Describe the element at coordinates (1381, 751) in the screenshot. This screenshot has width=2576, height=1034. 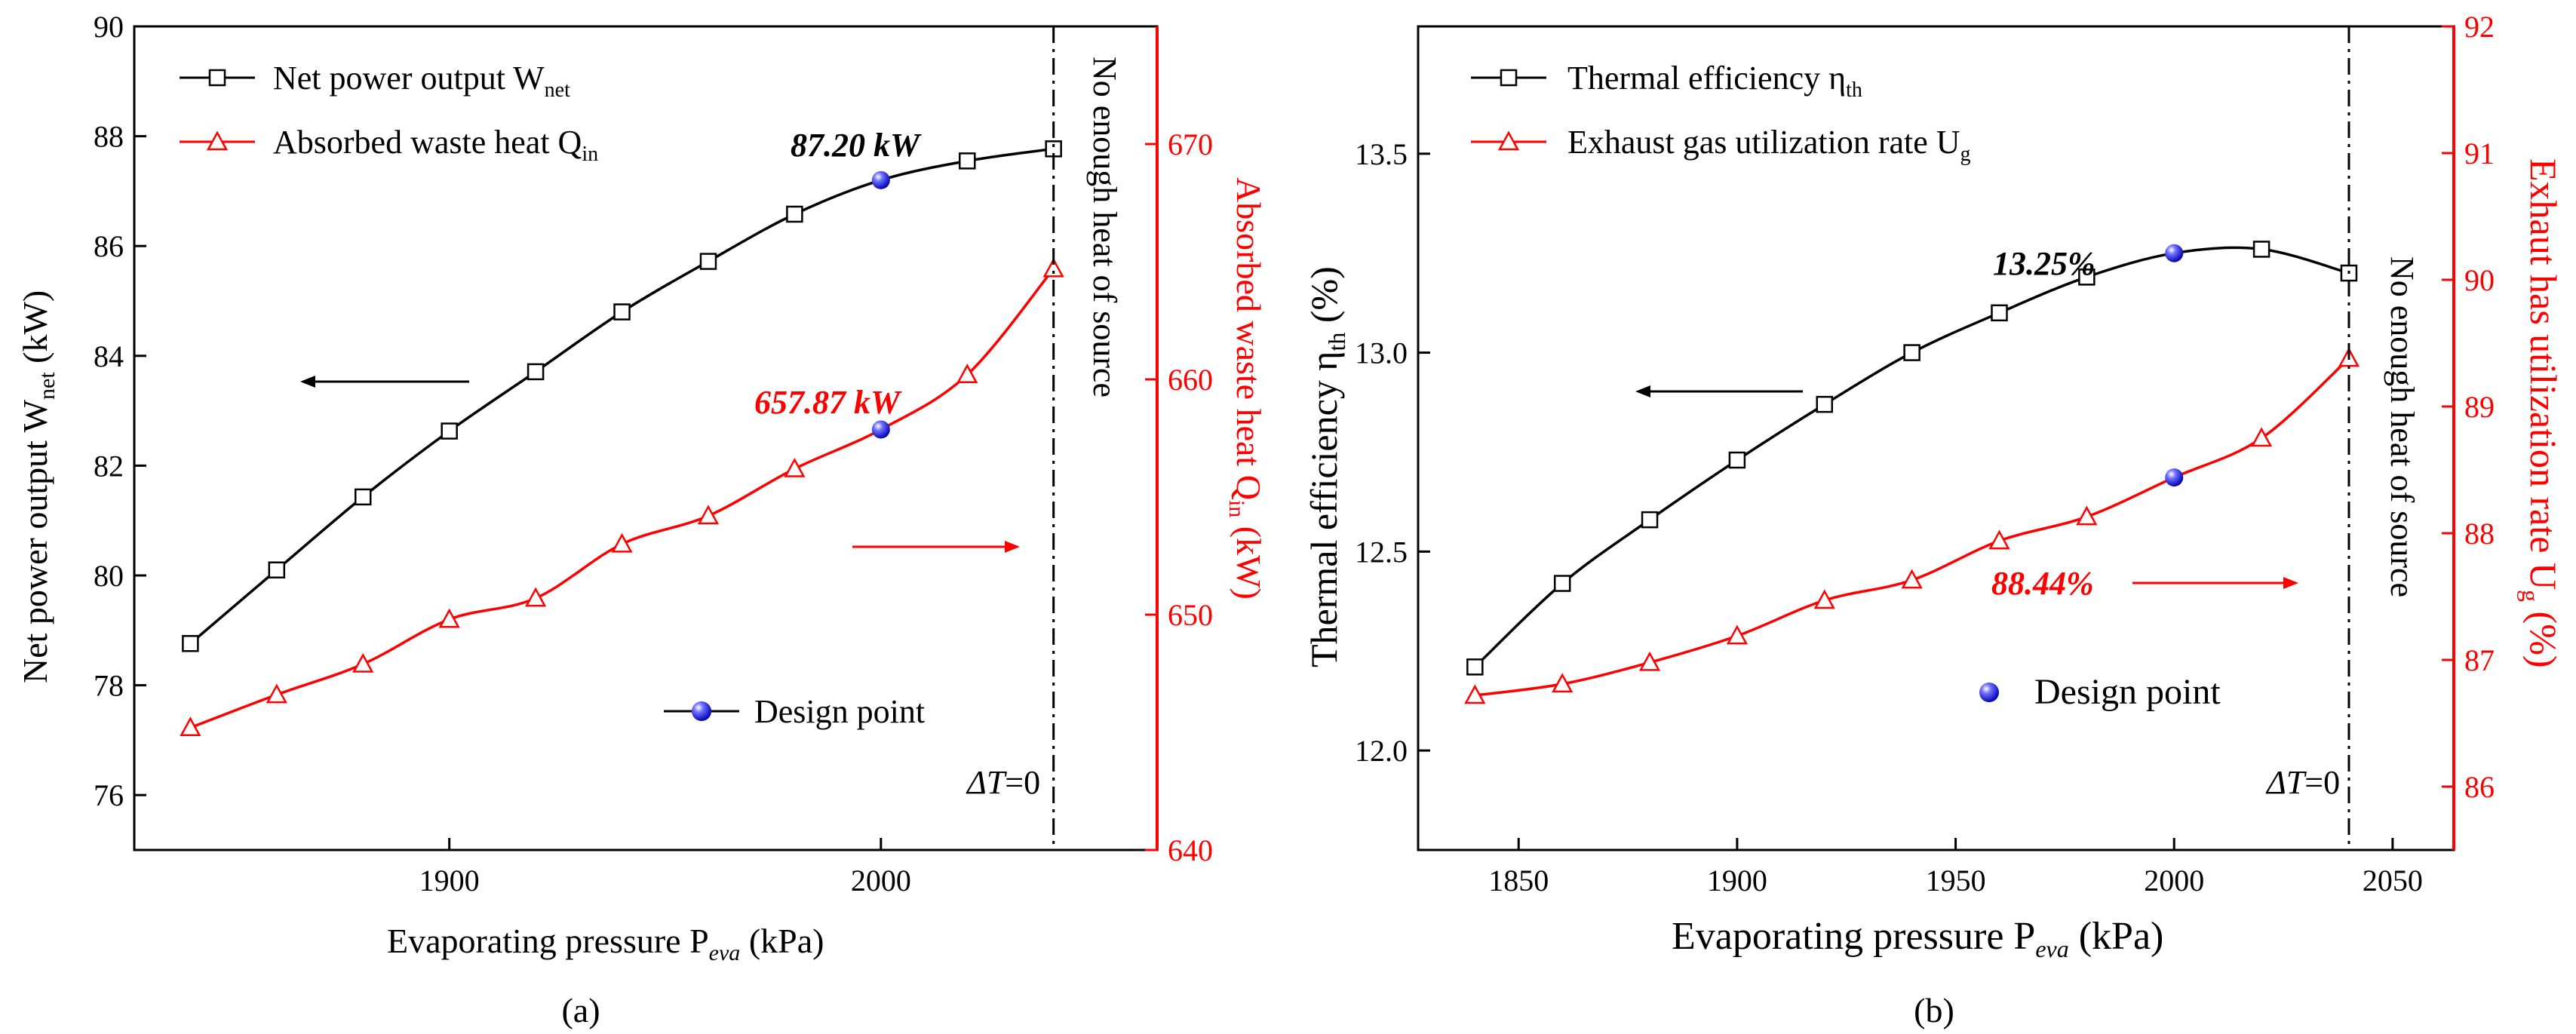
I see `y-tick-label-left: 12.0` at that location.